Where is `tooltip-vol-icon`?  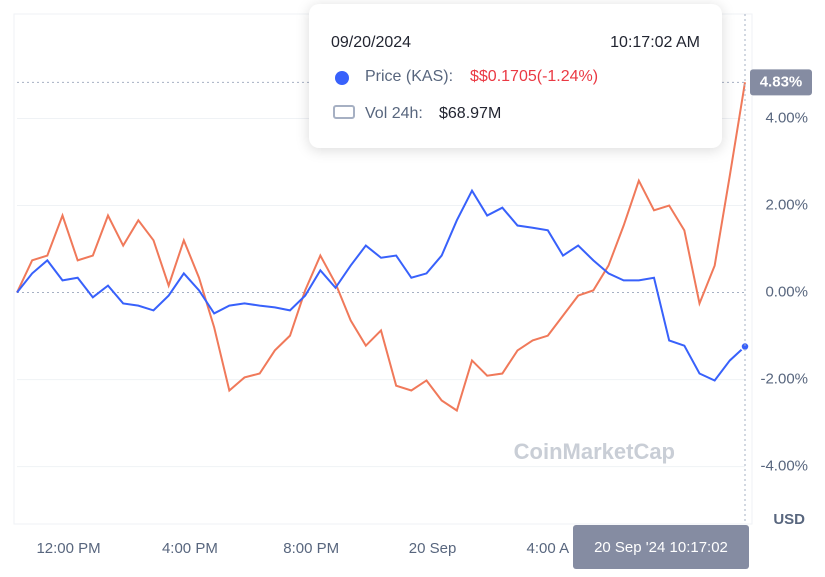
tooltip-vol-icon is located at coordinates (344, 112).